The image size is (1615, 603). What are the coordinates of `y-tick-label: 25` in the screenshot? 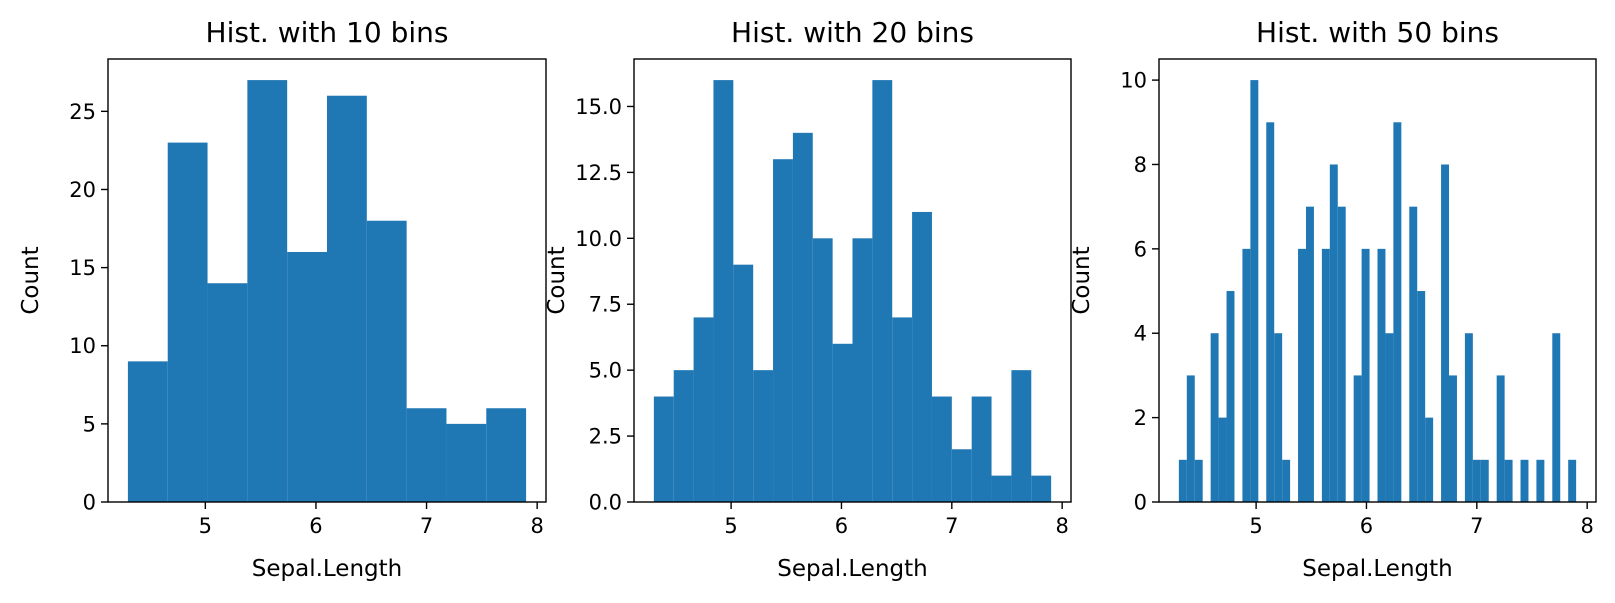 It's located at (82, 112).